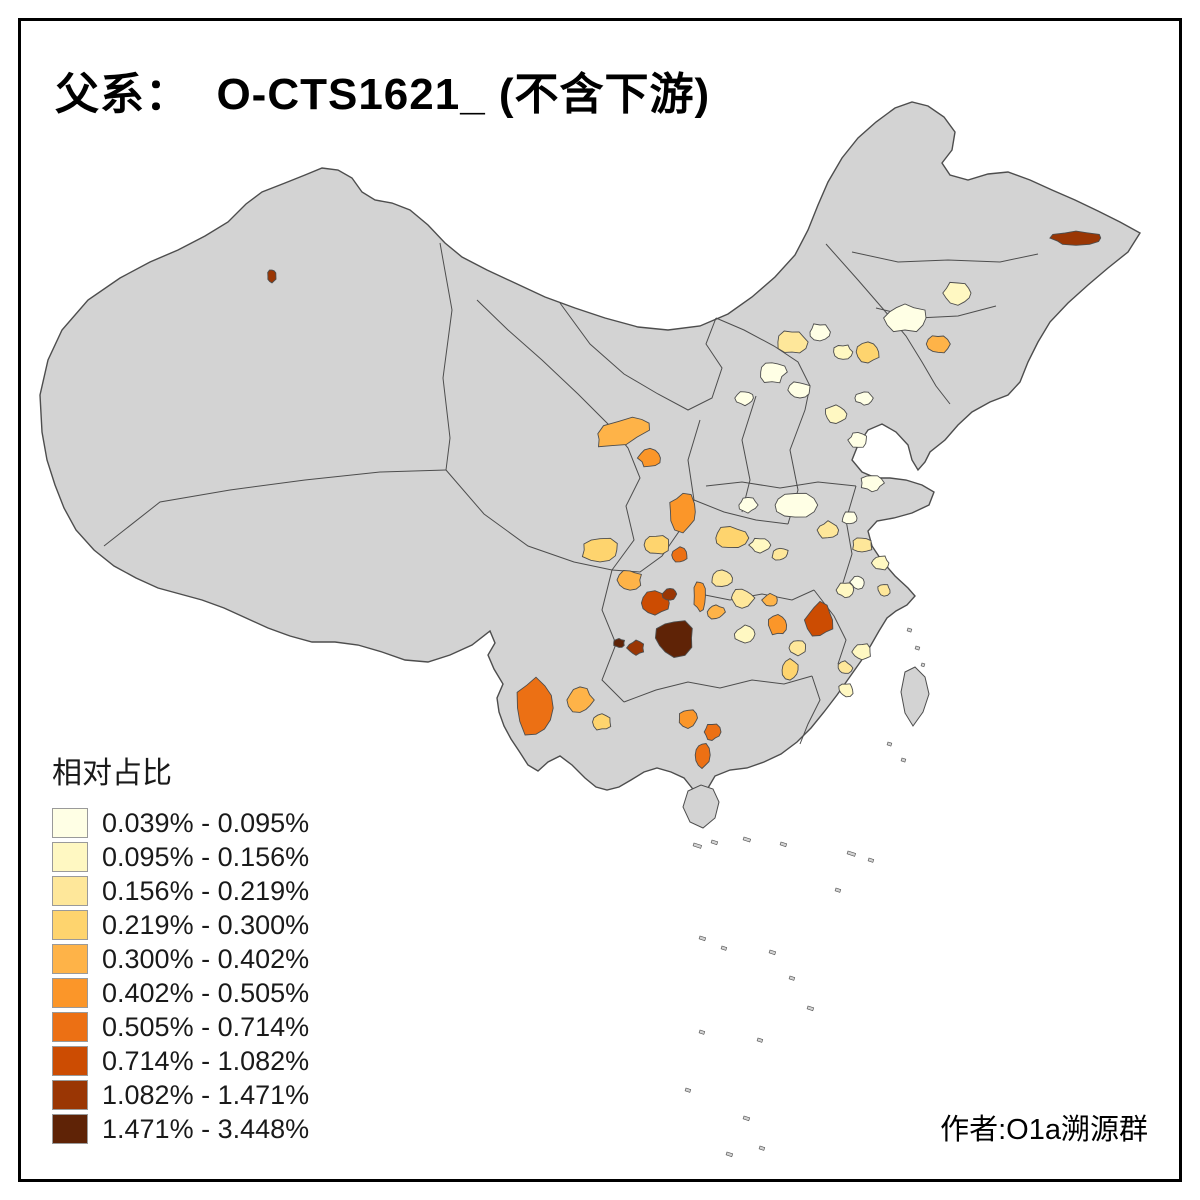 This screenshot has width=1200, height=1200. Describe the element at coordinates (180, 1061) in the screenshot. I see `legend-row: 0.714% - 1.082%` at that location.